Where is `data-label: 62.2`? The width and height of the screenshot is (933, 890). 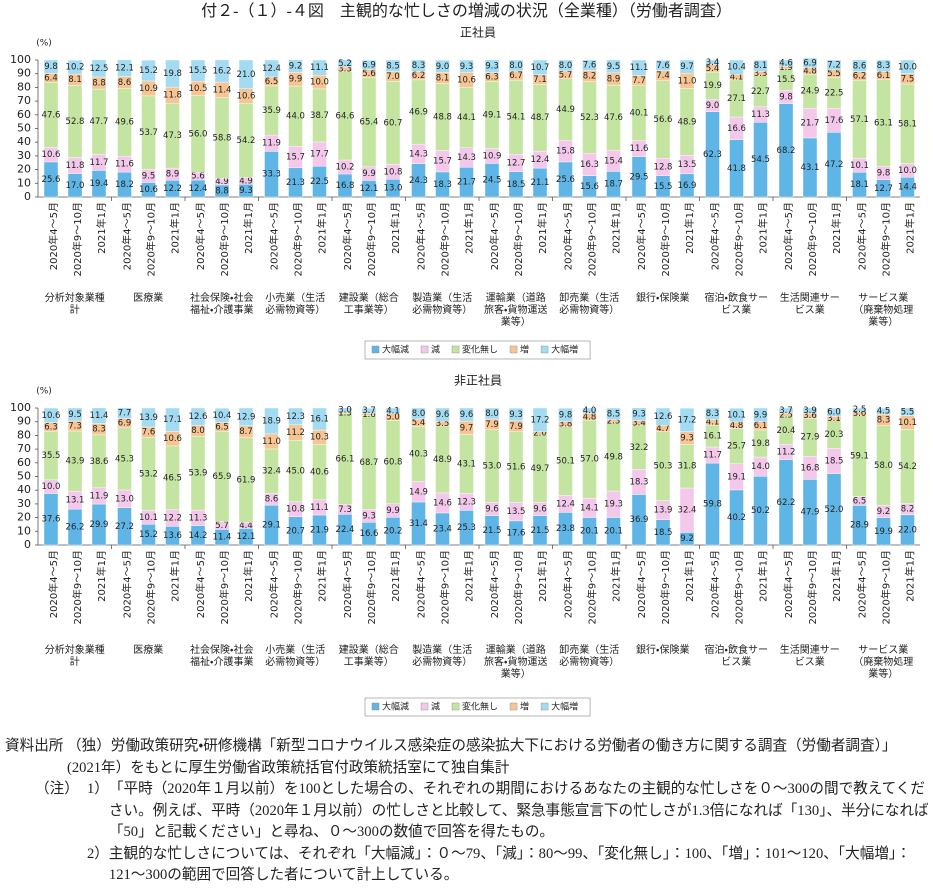
data-label: 62.2 is located at coordinates (786, 503).